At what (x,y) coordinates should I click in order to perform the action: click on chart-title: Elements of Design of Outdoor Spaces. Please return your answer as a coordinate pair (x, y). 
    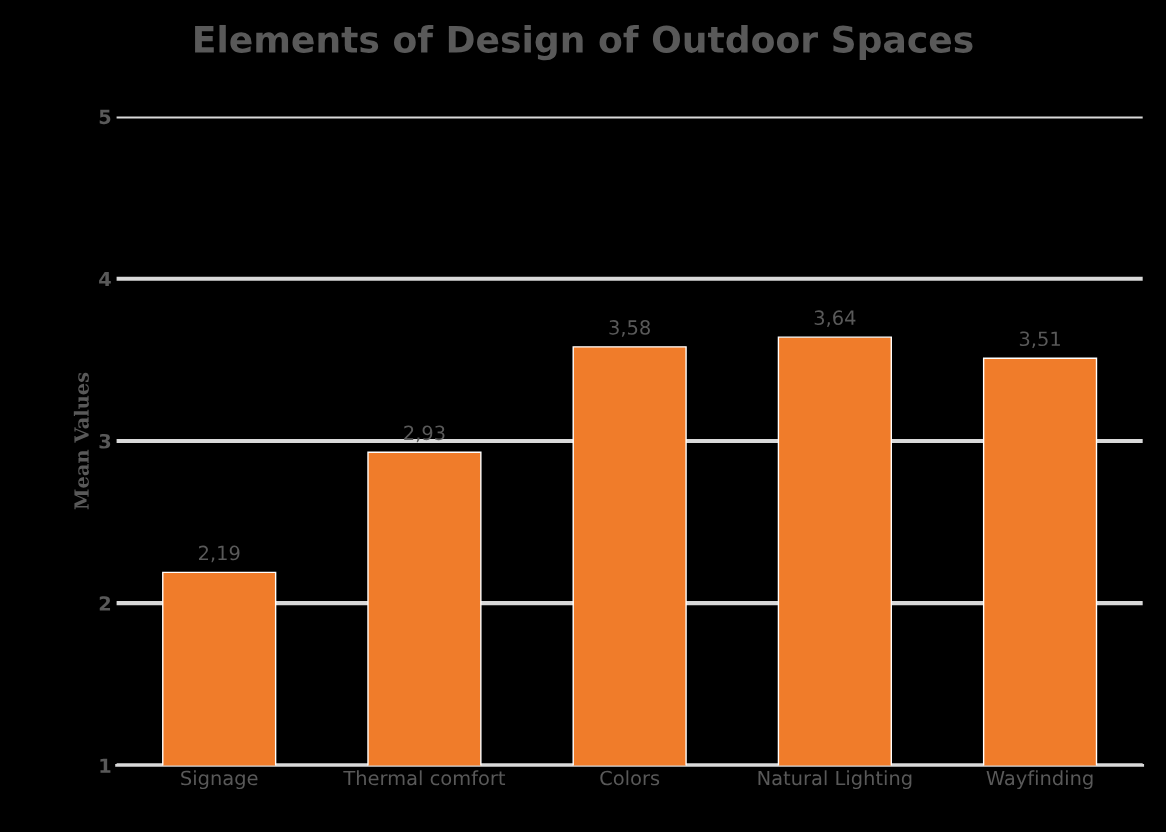
    Looking at the image, I should click on (584, 42).